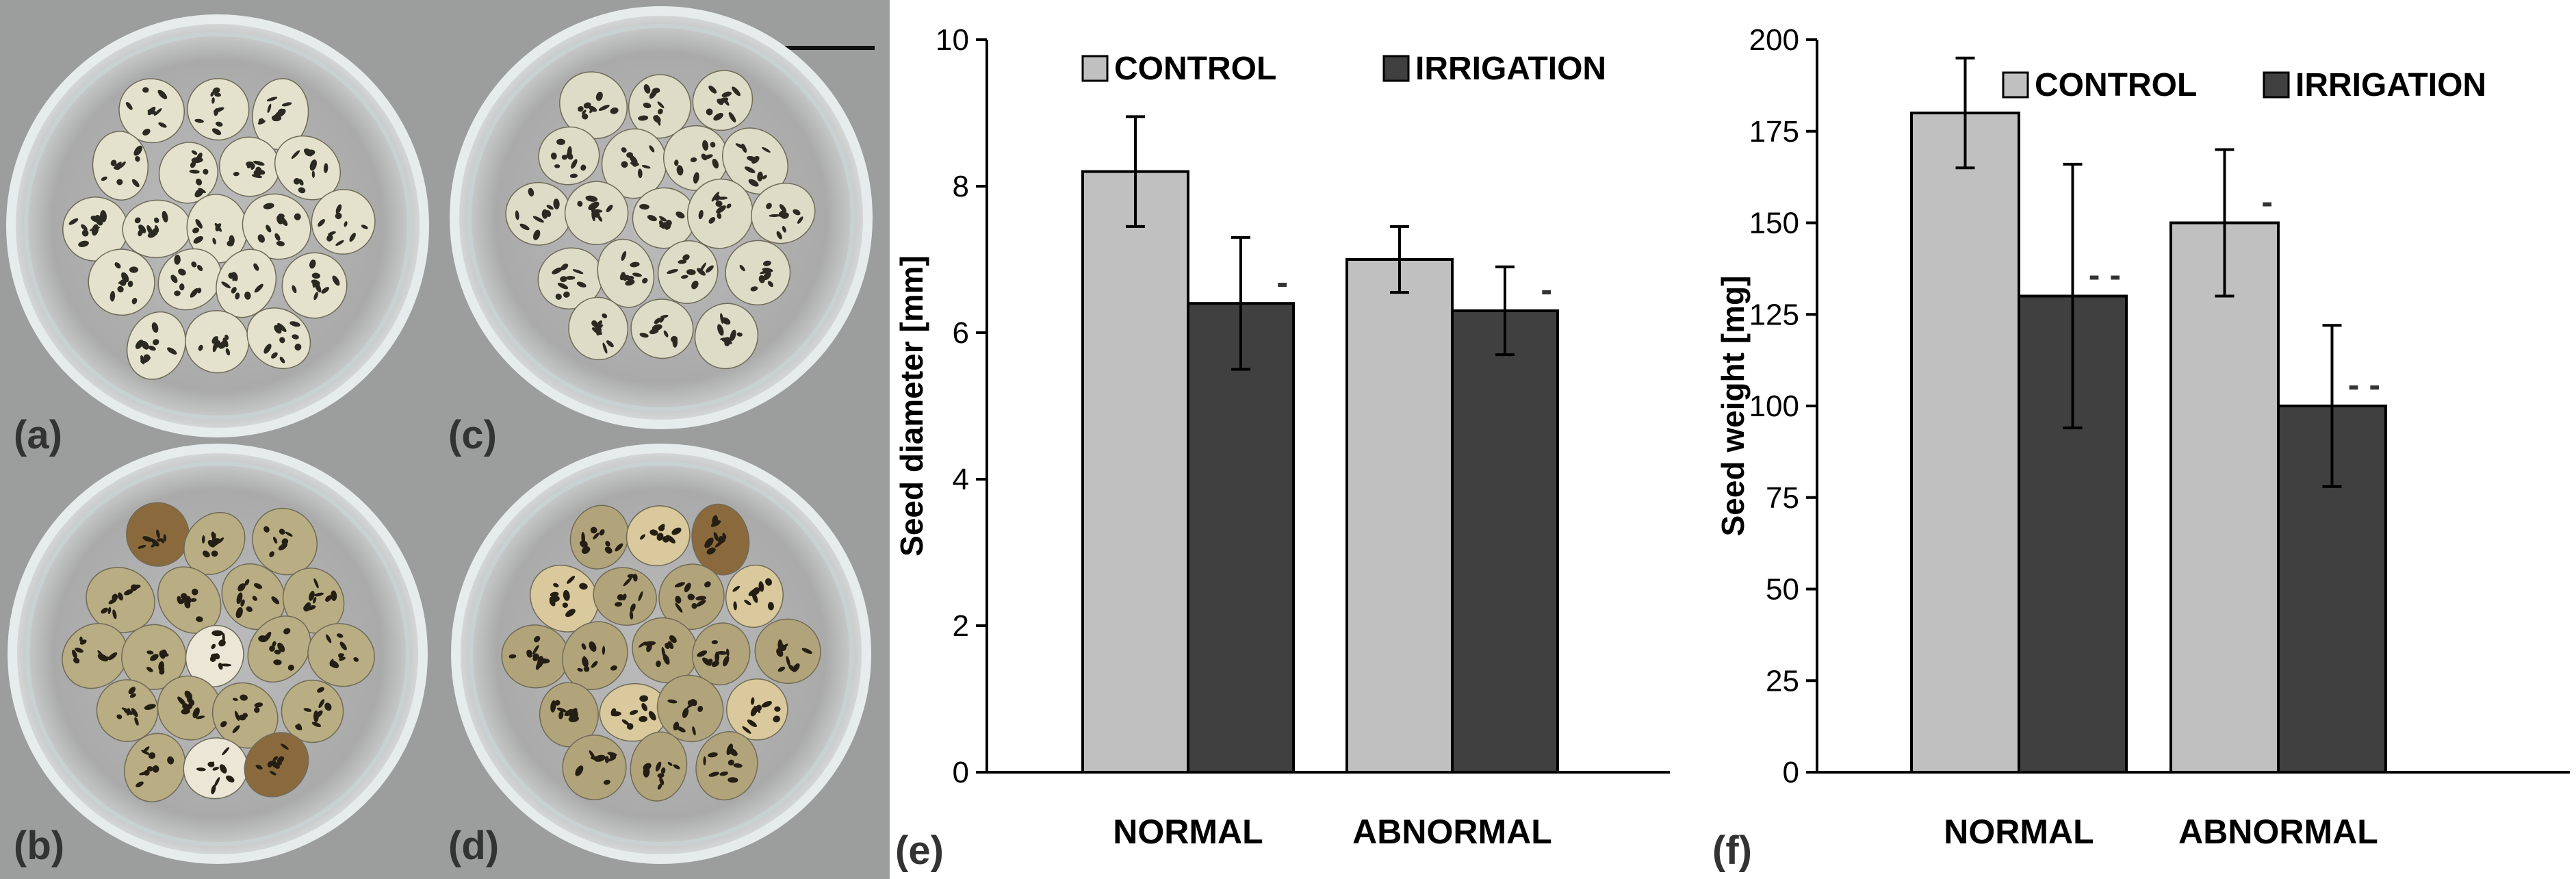  Describe the element at coordinates (1399, 516) in the screenshot. I see `bar-control-abnormal` at that location.